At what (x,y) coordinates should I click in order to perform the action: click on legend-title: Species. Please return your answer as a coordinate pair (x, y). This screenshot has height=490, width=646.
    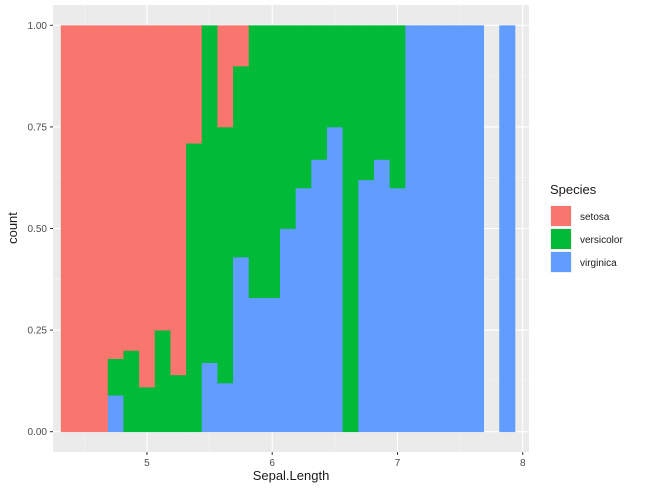
    Looking at the image, I should click on (573, 189).